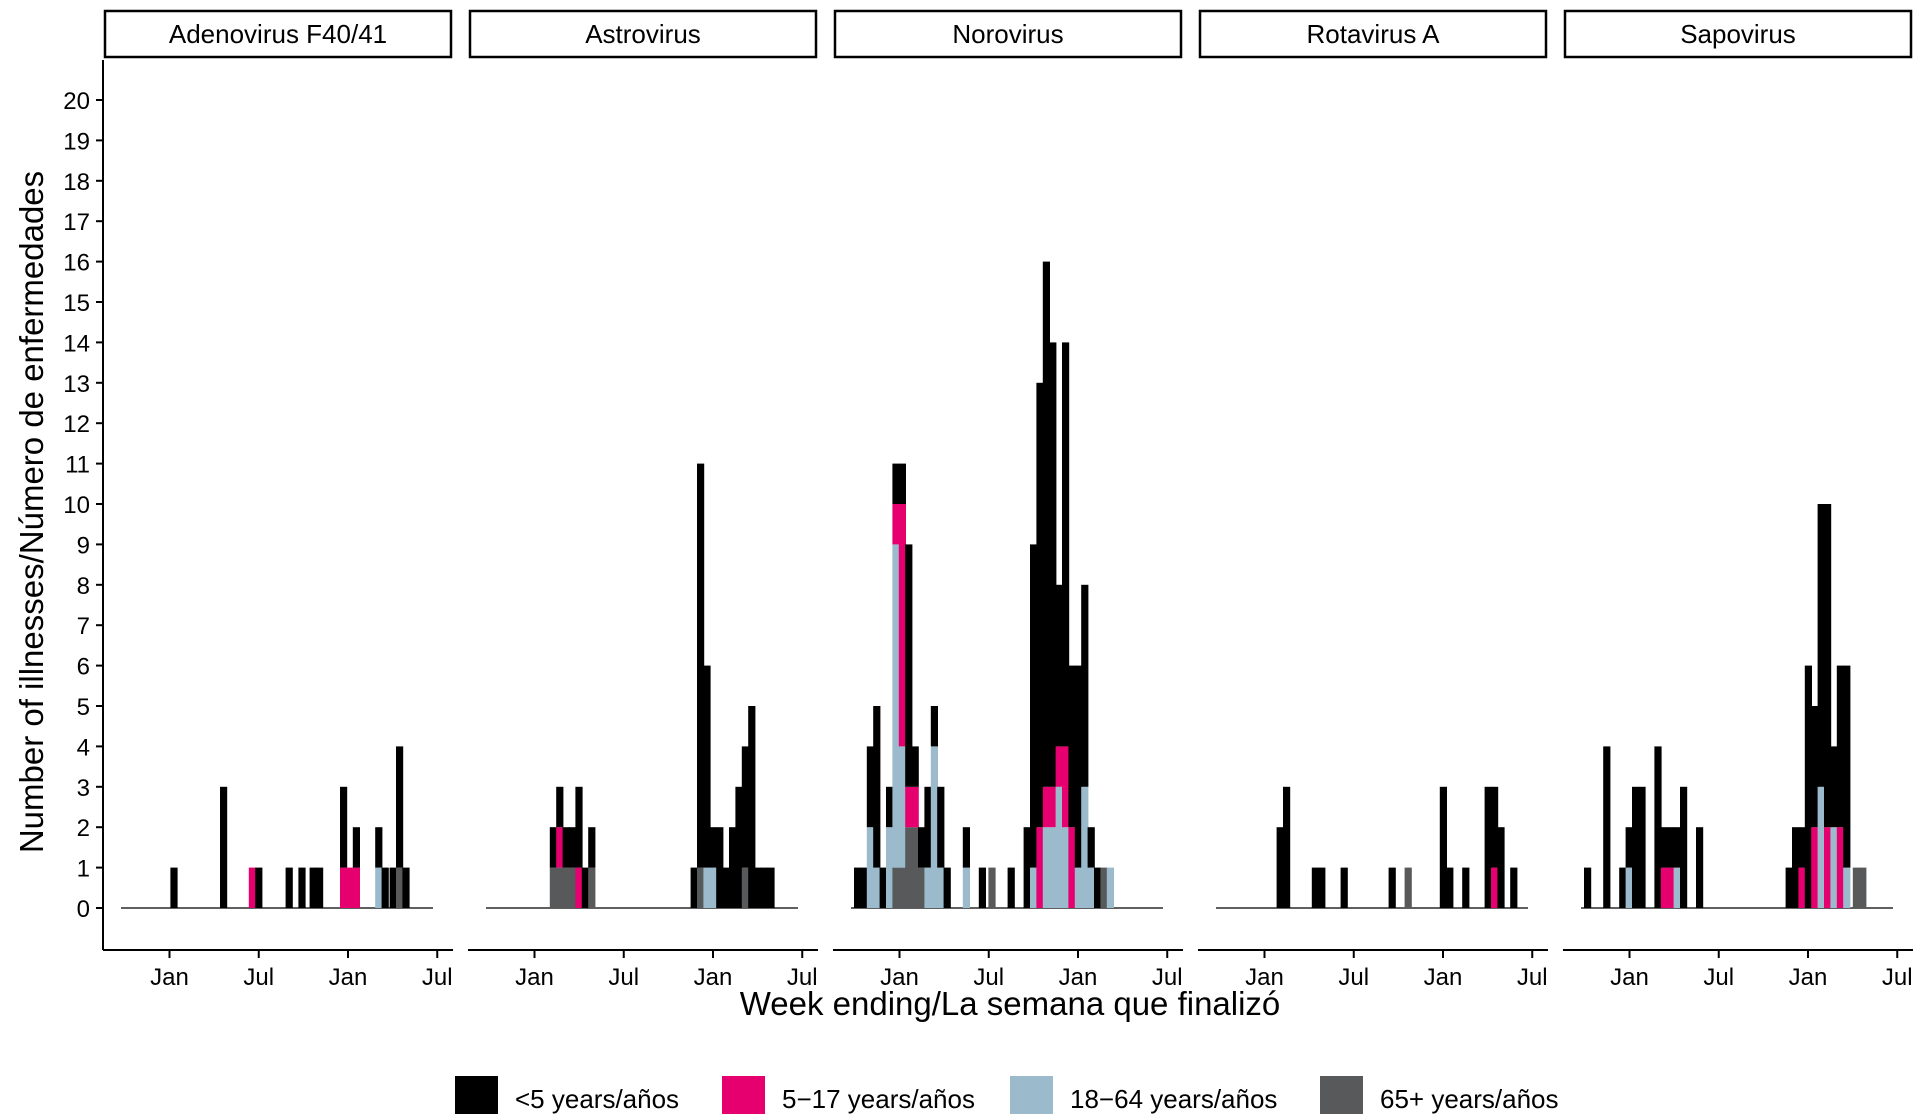 The width and height of the screenshot is (1925, 1114). Describe the element at coordinates (77, 465) in the screenshot. I see `y-tick-label: 11` at that location.